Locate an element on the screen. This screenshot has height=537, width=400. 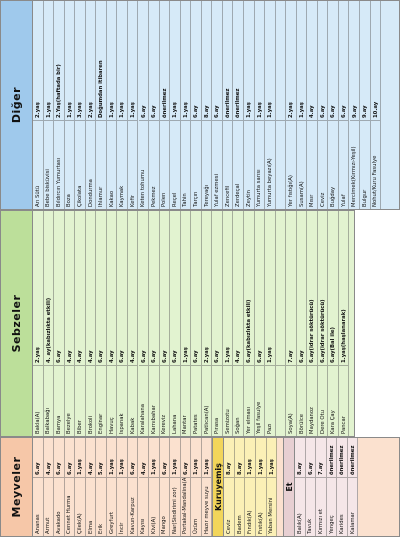
et-row: Tavuk 6.ay is located at coordinates (311, 487).